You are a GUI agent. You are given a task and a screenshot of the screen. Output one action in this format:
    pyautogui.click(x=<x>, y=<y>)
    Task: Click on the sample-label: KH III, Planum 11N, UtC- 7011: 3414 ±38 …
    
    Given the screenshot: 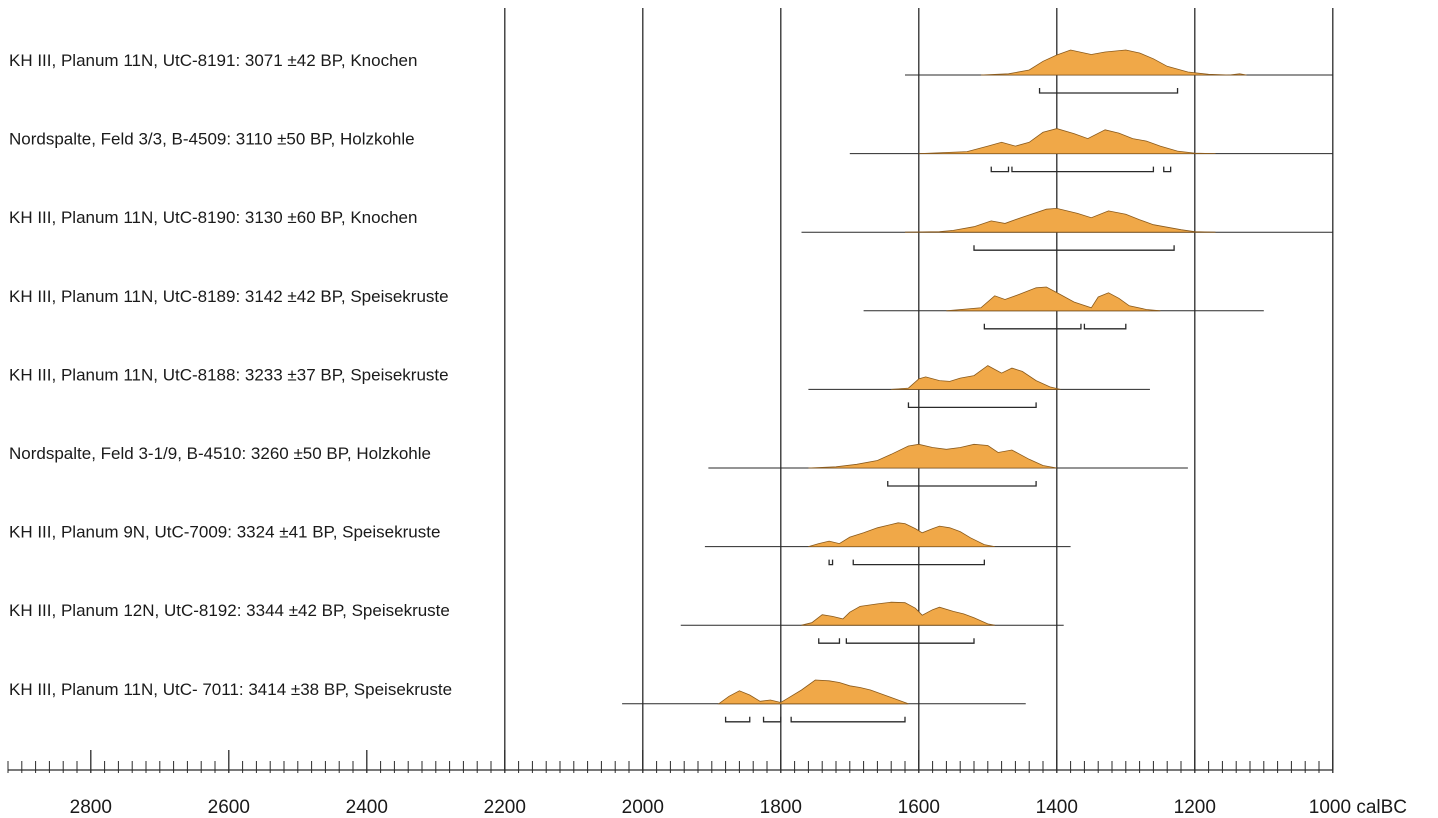 What is the action you would take?
    pyautogui.click(x=230, y=689)
    